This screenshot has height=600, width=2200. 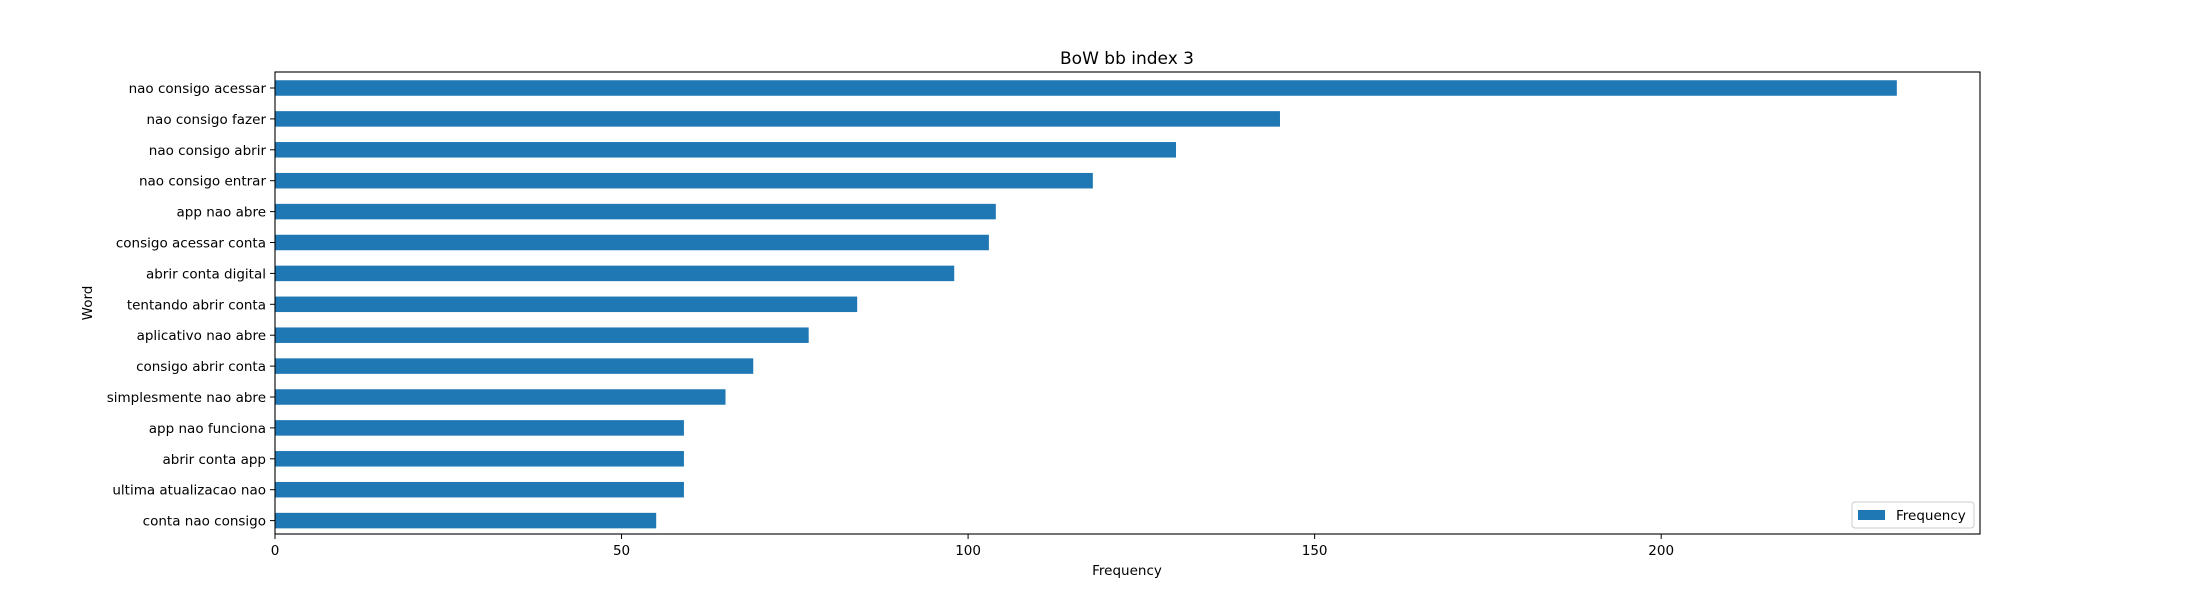 I want to click on bar-ultima-atualizacao-nao, so click(x=479, y=489).